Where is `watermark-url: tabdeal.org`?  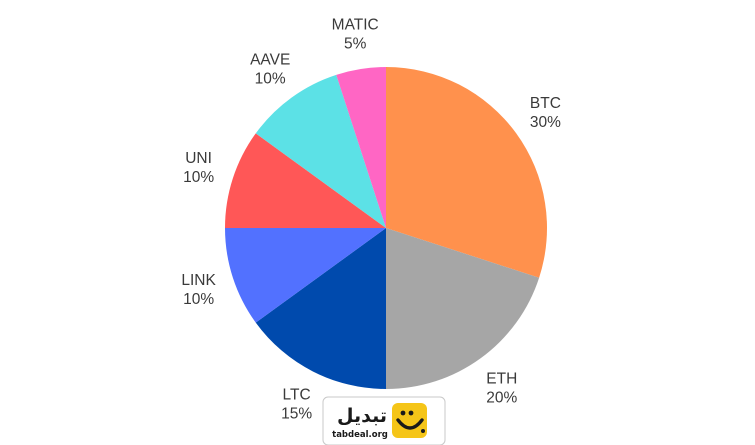 watermark-url: tabdeal.org is located at coordinates (360, 435).